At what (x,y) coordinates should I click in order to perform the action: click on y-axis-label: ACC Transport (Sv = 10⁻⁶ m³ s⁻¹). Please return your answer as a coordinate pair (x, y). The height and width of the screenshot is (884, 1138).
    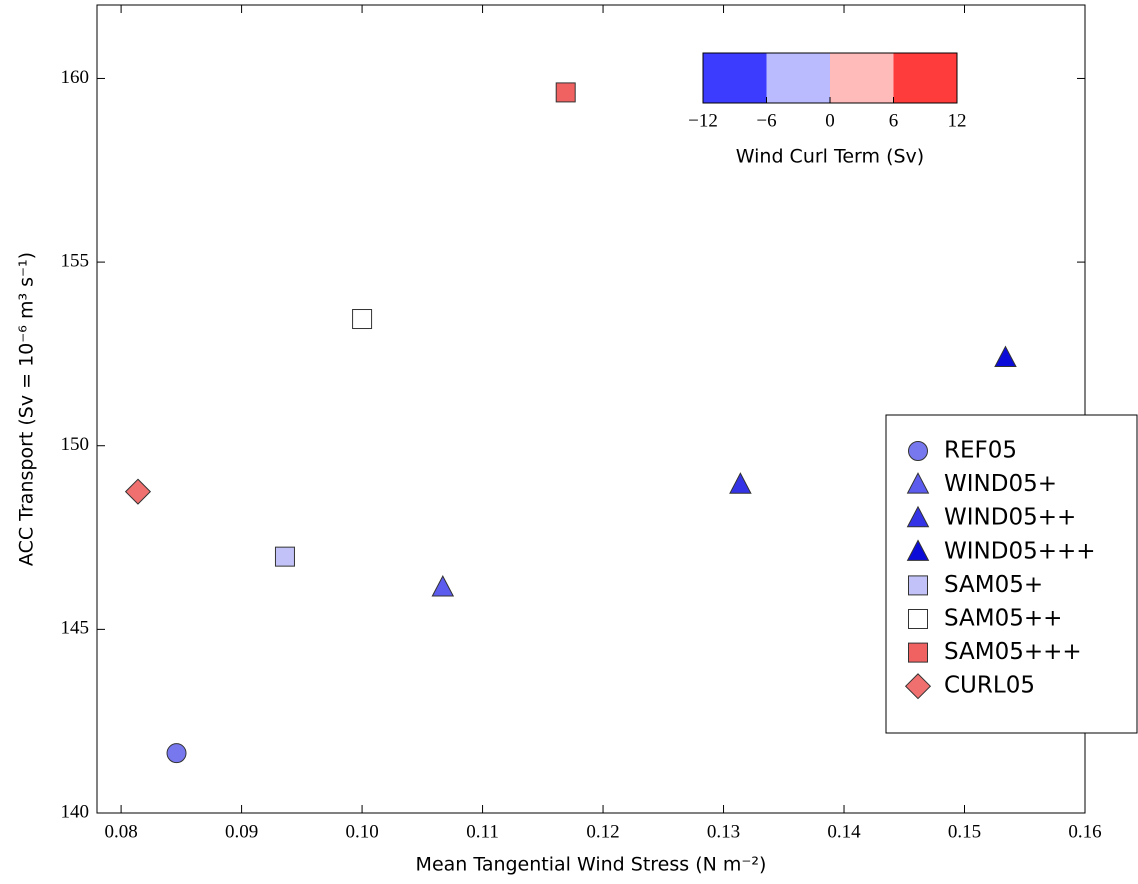
    Looking at the image, I should click on (27, 409).